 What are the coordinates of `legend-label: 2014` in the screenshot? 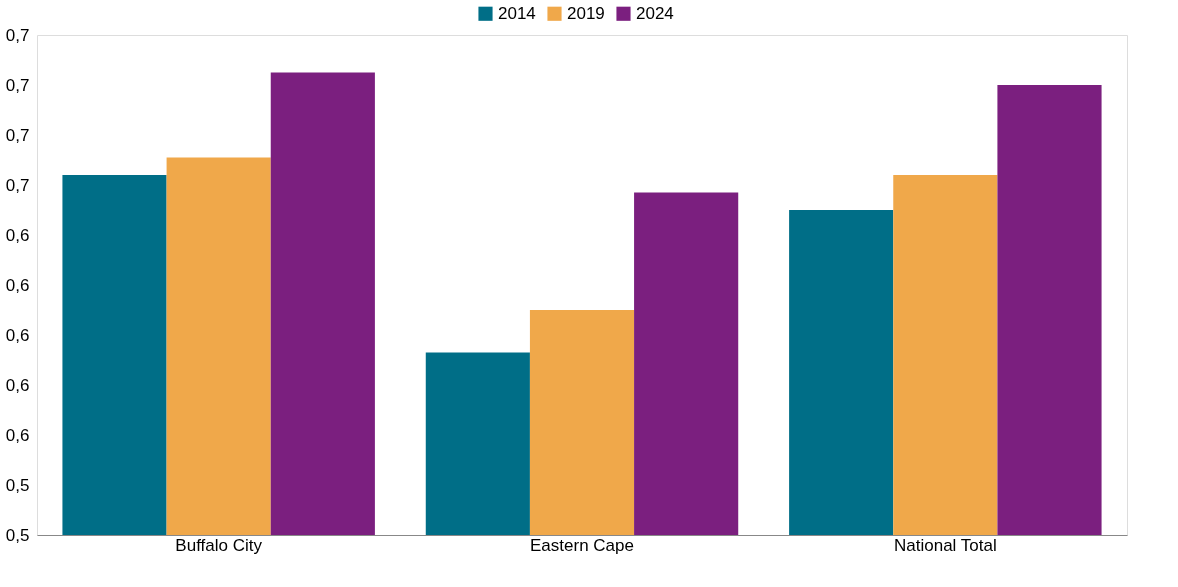 It's located at (517, 13).